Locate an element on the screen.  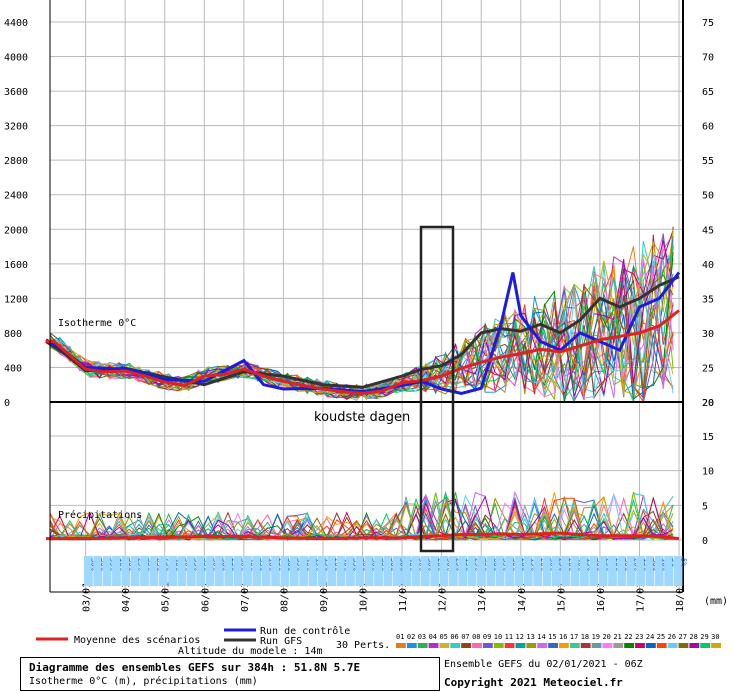
y-right-tick-label: 25 is located at coordinates (708, 368).